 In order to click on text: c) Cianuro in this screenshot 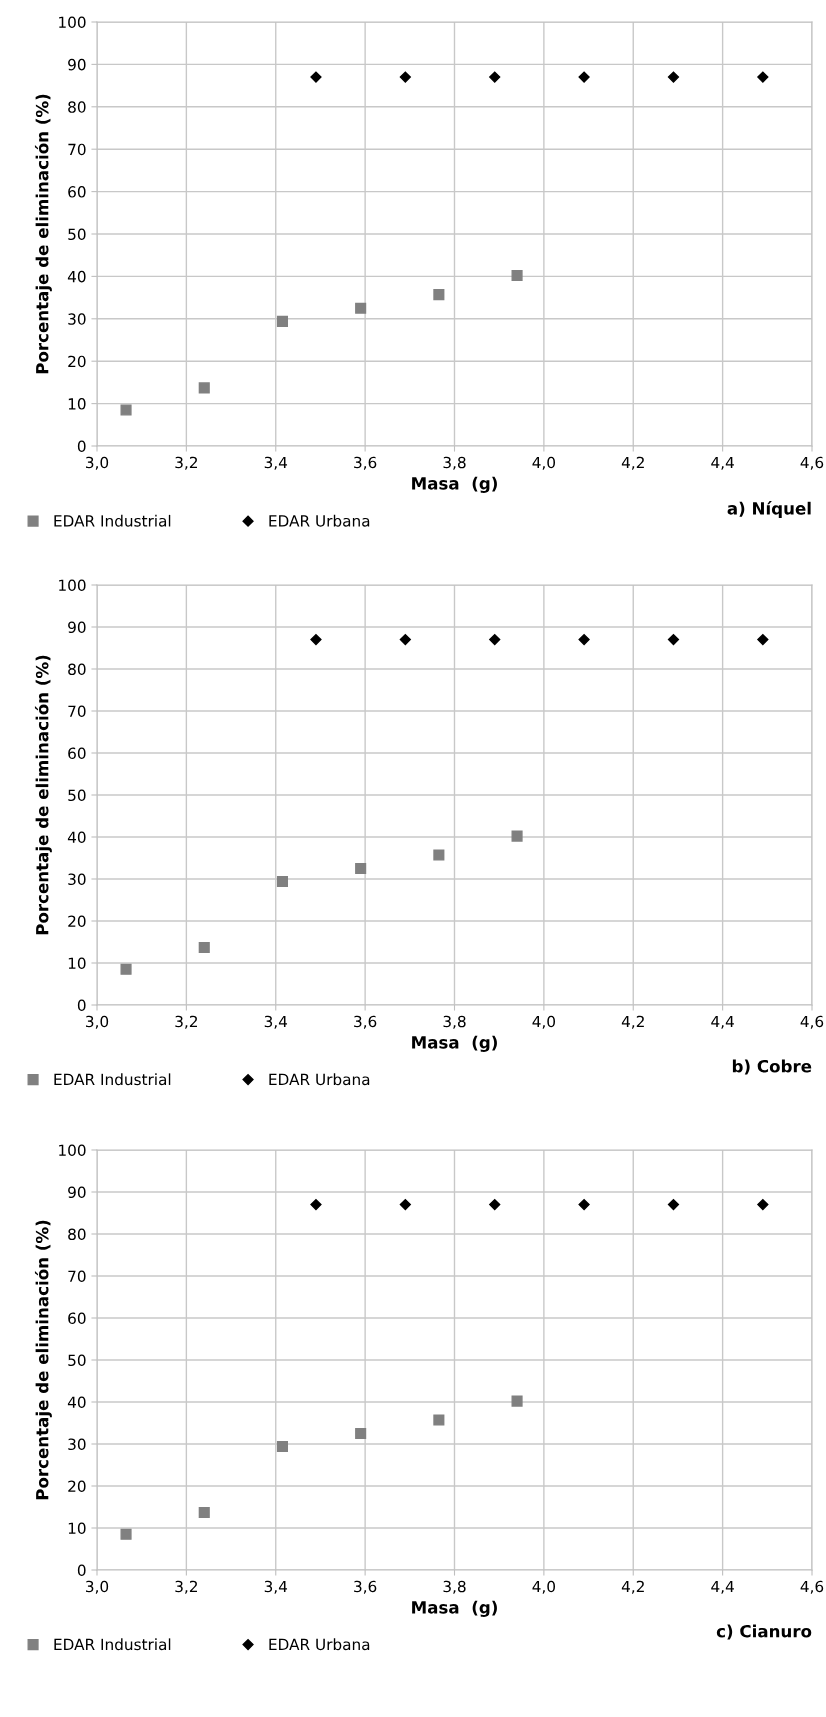, I will do `click(764, 1632)`.